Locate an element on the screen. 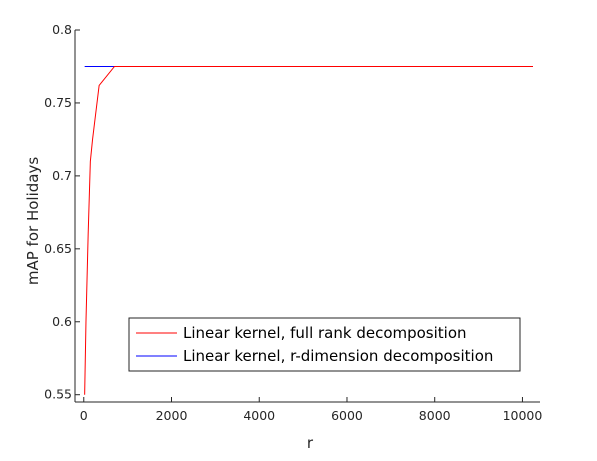 The height and width of the screenshot is (461, 597). y-ticks: 0.55 0.6 0.65 0.7 0.75 0.8 is located at coordinates (62, 212).